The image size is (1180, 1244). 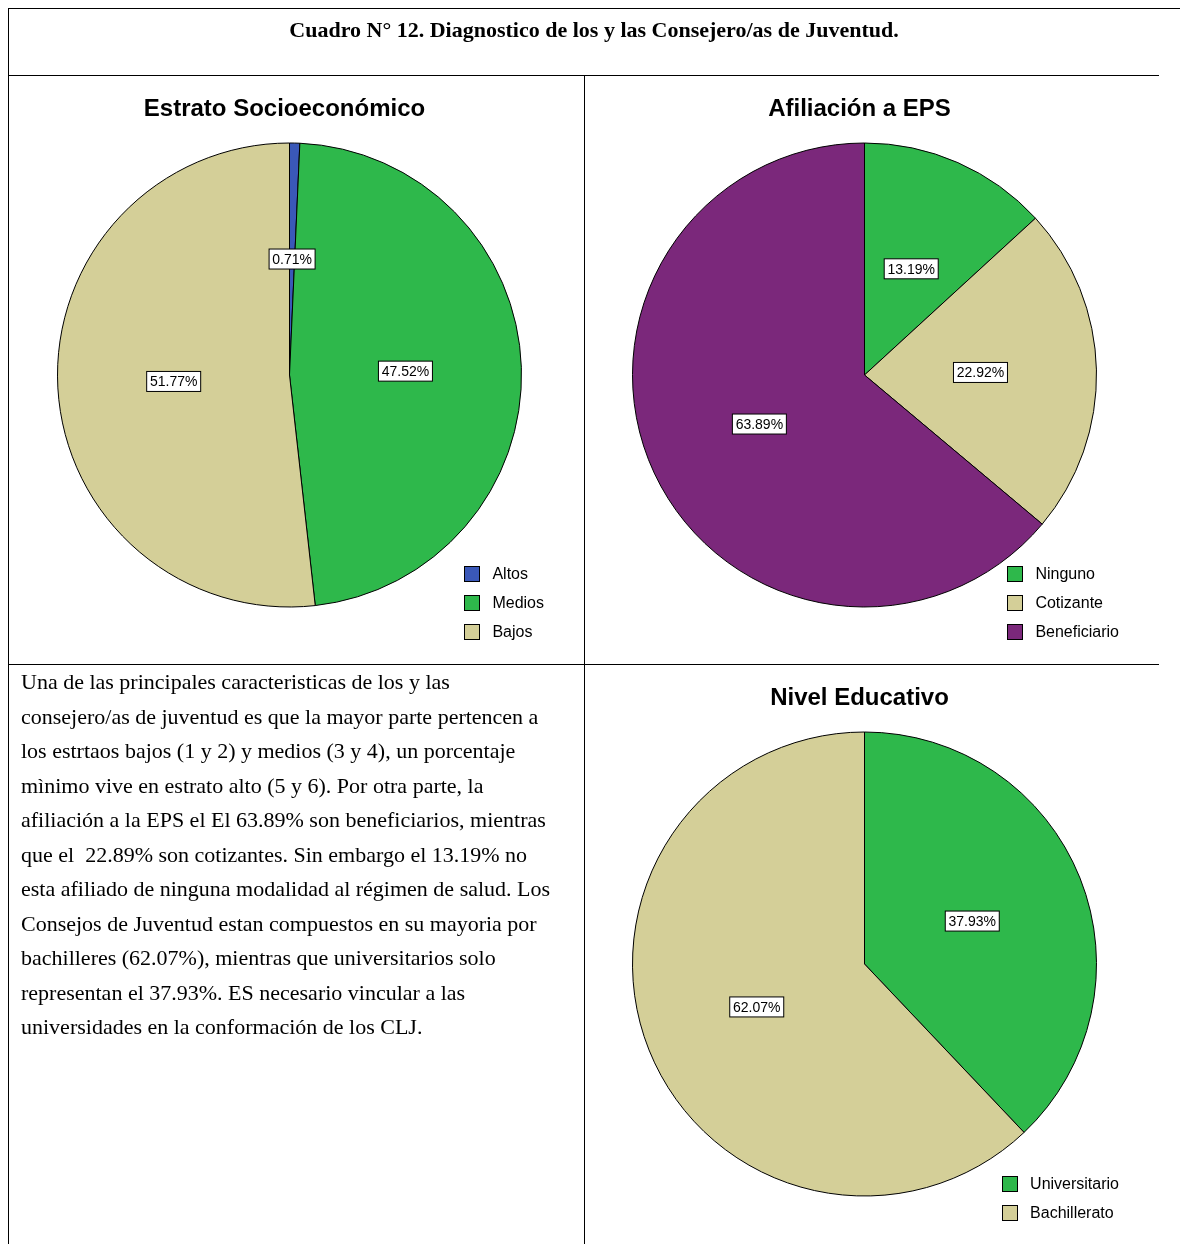 What do you see at coordinates (1069, 602) in the screenshot?
I see `legend-label: Cotizante` at bounding box center [1069, 602].